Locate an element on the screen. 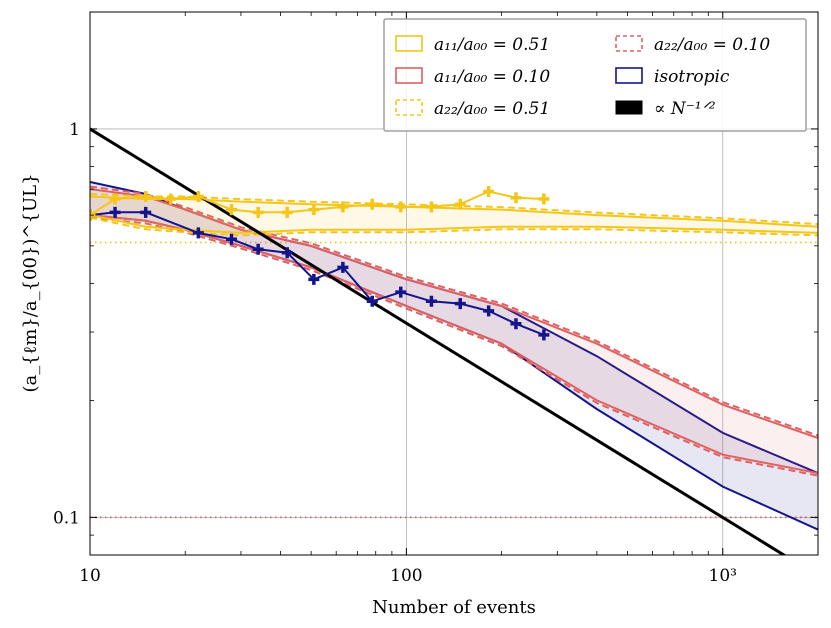  legend-label: a₁₁/a₀₀ = 0.10 is located at coordinates (492, 77).